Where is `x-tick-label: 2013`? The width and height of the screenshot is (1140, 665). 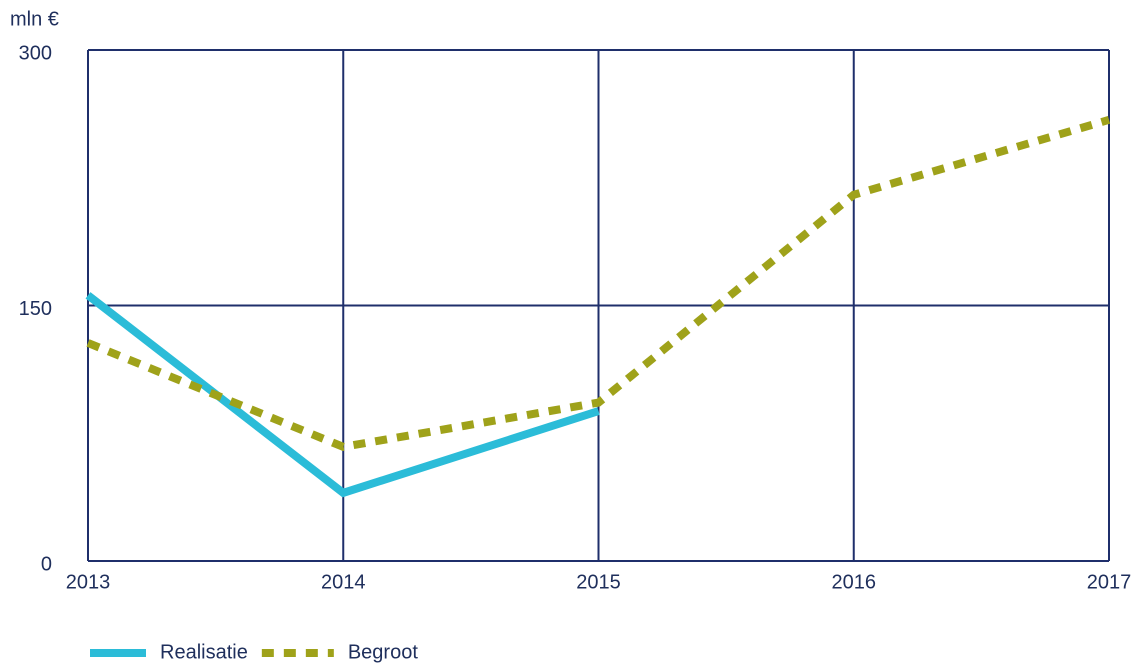 x-tick-label: 2013 is located at coordinates (88, 582).